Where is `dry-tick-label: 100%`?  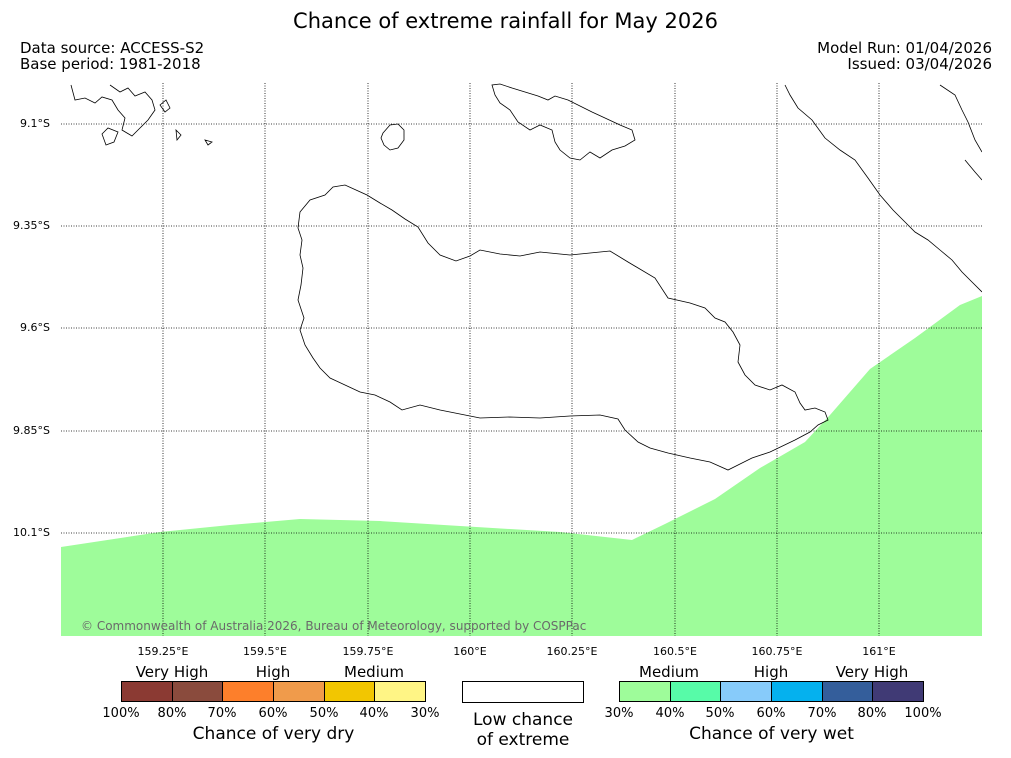
dry-tick-label: 100% is located at coordinates (121, 713).